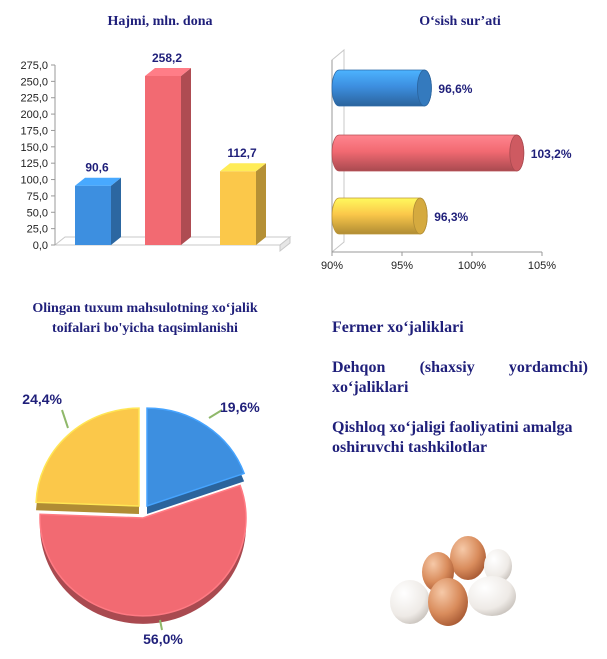 This screenshot has height=659, width=607. I want to click on y-tick-label: 275,0, so click(34, 66).